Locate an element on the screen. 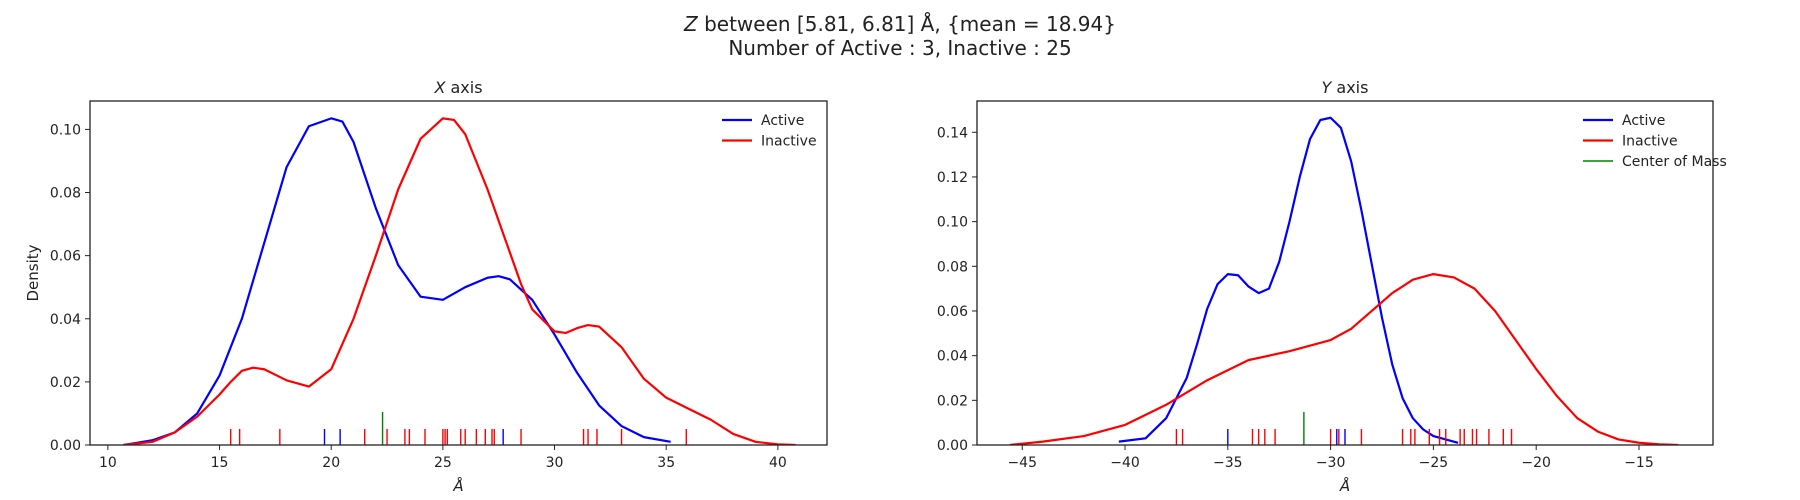 This screenshot has width=1800, height=500. y-axis-label: Density is located at coordinates (33, 272).